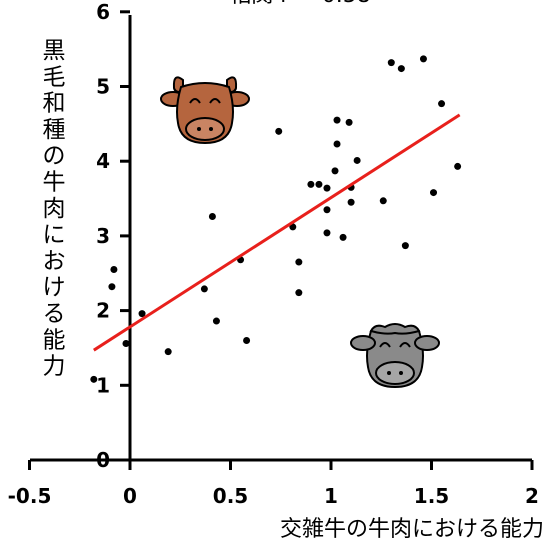  What do you see at coordinates (54, 261) in the screenshot?
I see `y-axis-label-char: お` at bounding box center [54, 261].